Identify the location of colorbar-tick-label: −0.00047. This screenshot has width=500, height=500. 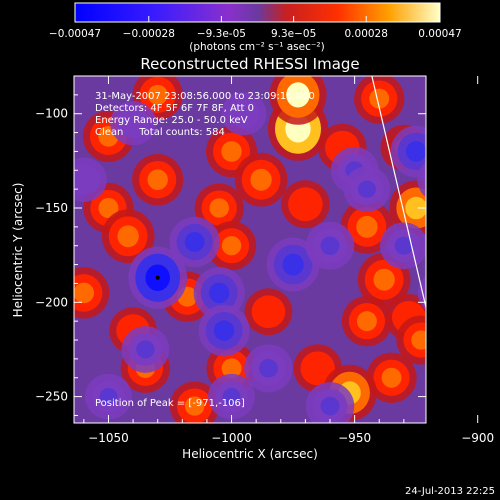
(75, 34).